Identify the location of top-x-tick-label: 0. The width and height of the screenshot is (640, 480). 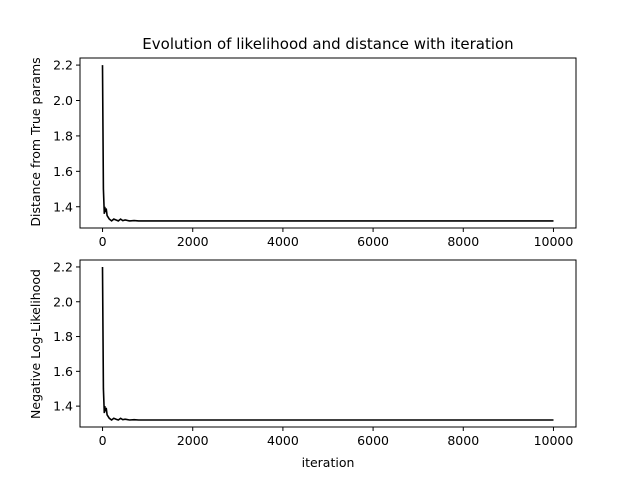
(103, 241).